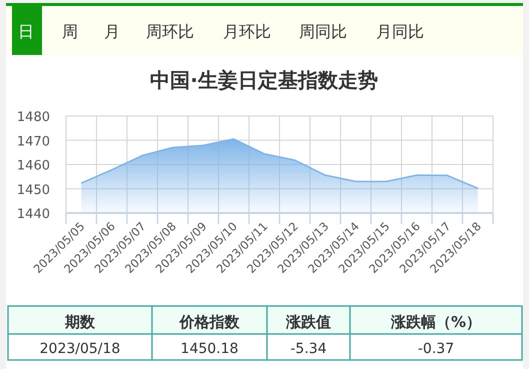 This screenshot has height=369, width=529. Describe the element at coordinates (33, 142) in the screenshot. I see `y-tick-label: 1470` at that location.